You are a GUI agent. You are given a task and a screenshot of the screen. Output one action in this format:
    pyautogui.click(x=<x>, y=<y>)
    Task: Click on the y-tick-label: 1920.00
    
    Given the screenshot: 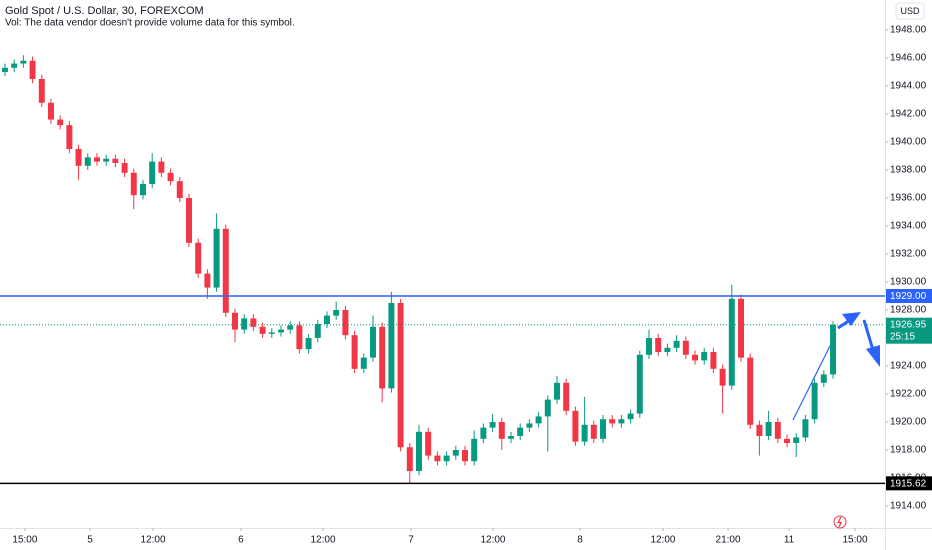 What is the action you would take?
    pyautogui.click(x=908, y=422)
    